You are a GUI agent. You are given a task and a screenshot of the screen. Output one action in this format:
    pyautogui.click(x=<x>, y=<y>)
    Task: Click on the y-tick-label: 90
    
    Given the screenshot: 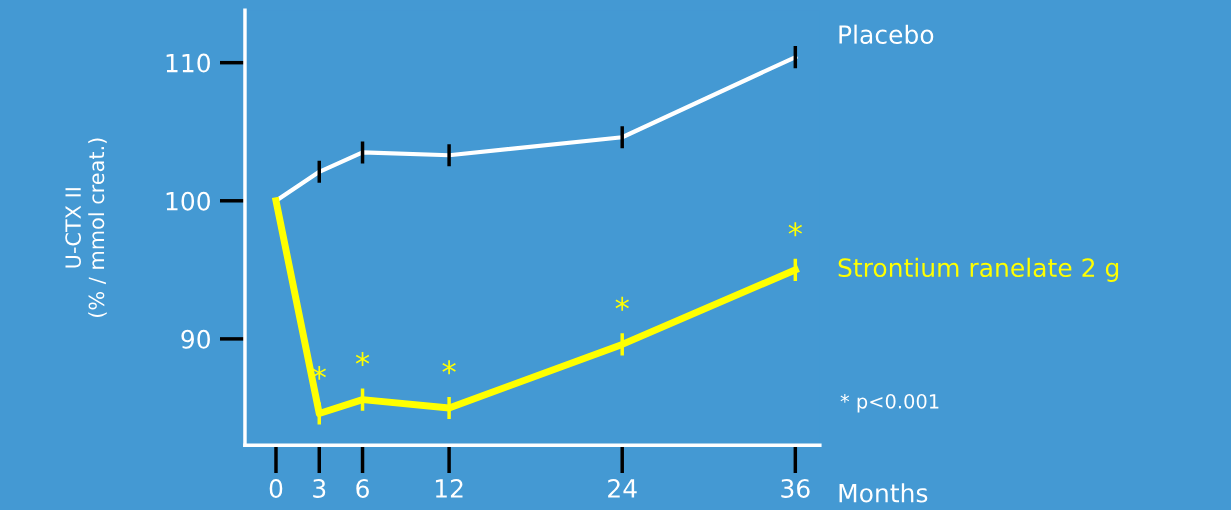 What is the action you would take?
    pyautogui.click(x=195, y=339)
    